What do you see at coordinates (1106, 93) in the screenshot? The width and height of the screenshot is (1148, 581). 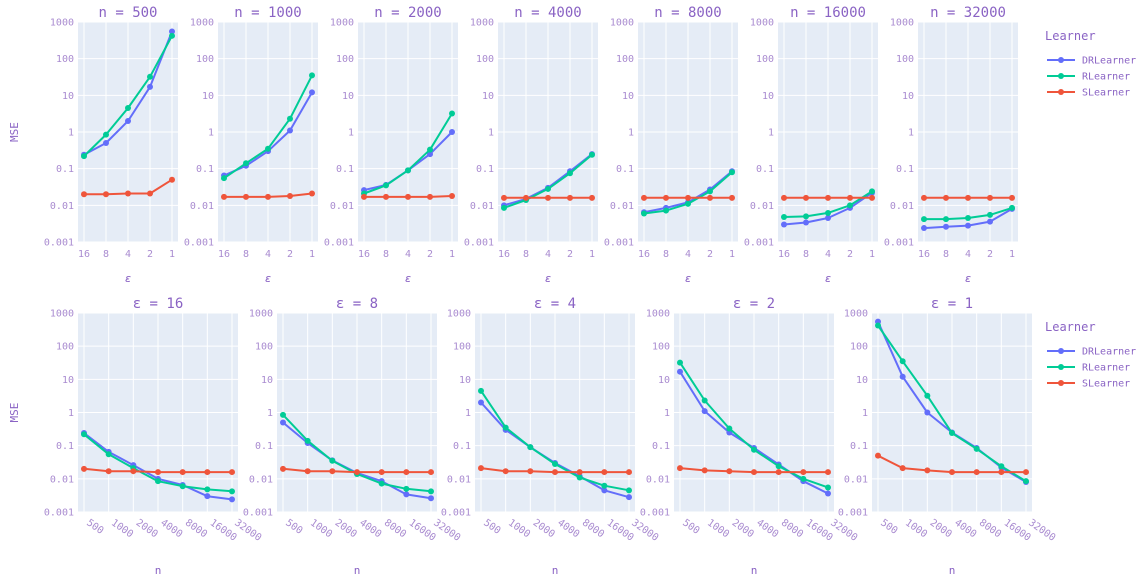 I see `legend-label: SLearner` at bounding box center [1106, 93].